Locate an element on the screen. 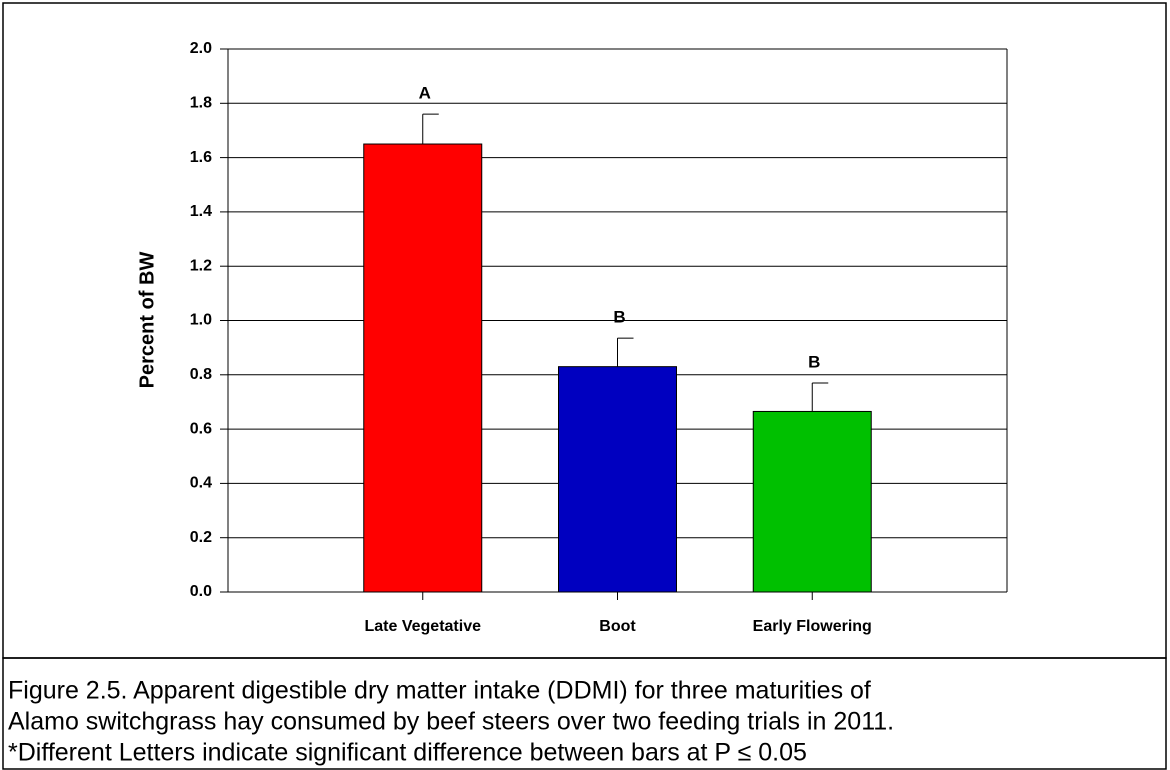 The width and height of the screenshot is (1170, 770). caption-frame is located at coordinates (584, 713).